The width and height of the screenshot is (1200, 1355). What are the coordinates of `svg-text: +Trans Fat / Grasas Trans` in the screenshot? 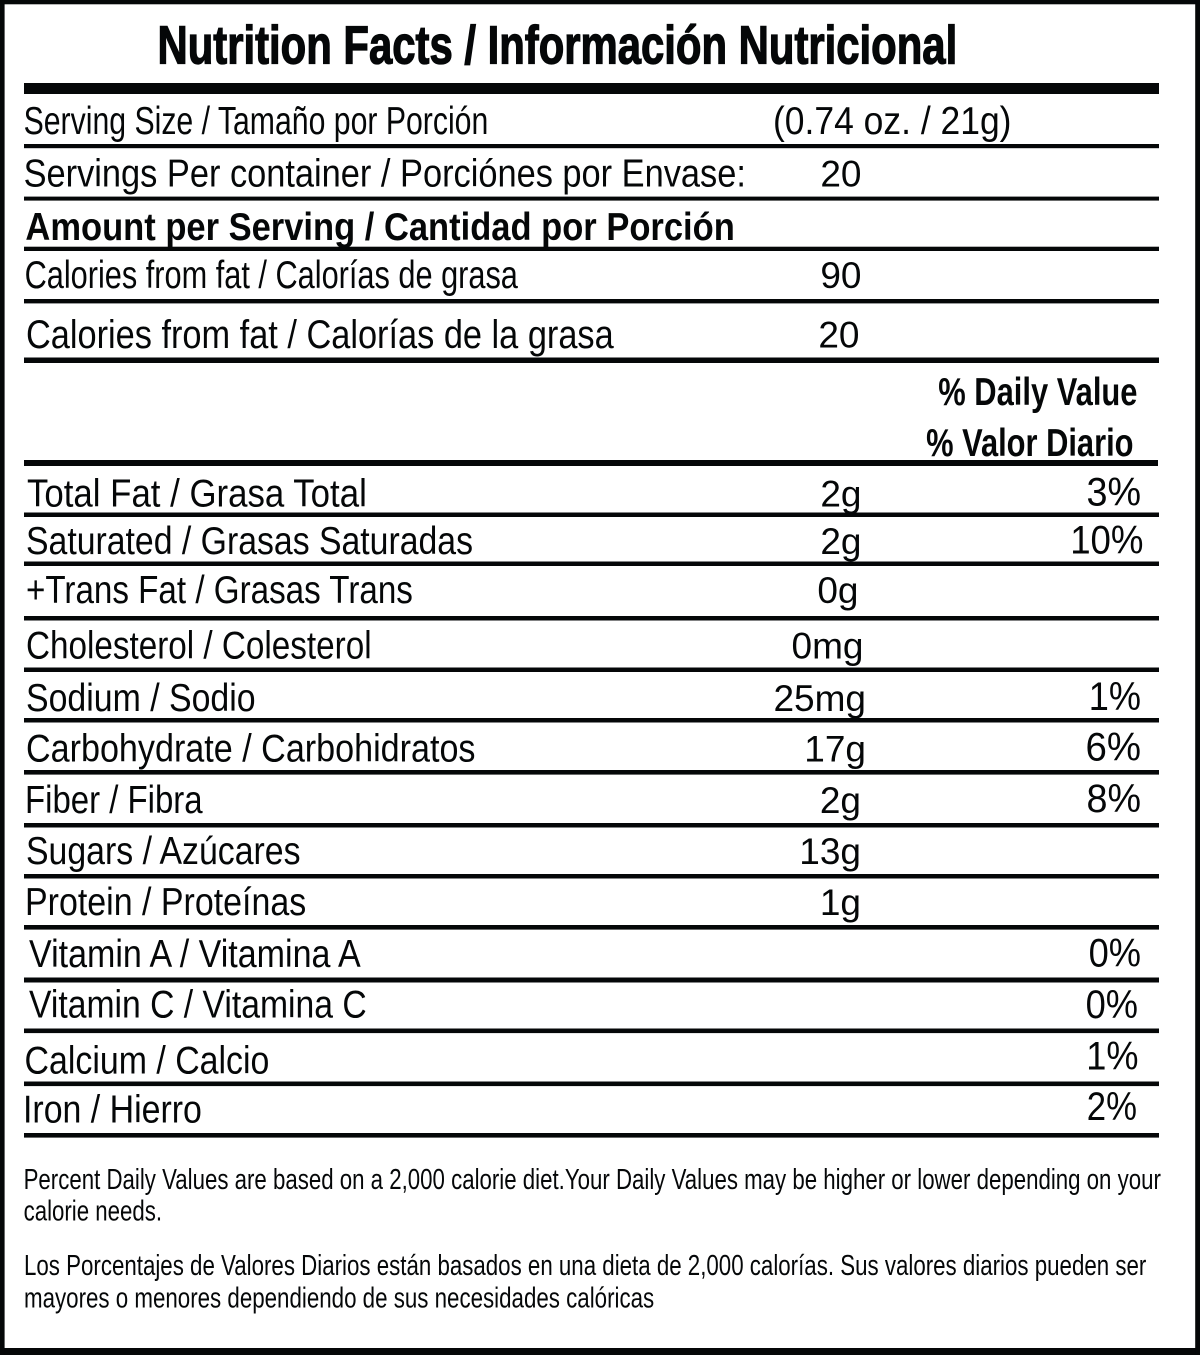 It's located at (219, 590).